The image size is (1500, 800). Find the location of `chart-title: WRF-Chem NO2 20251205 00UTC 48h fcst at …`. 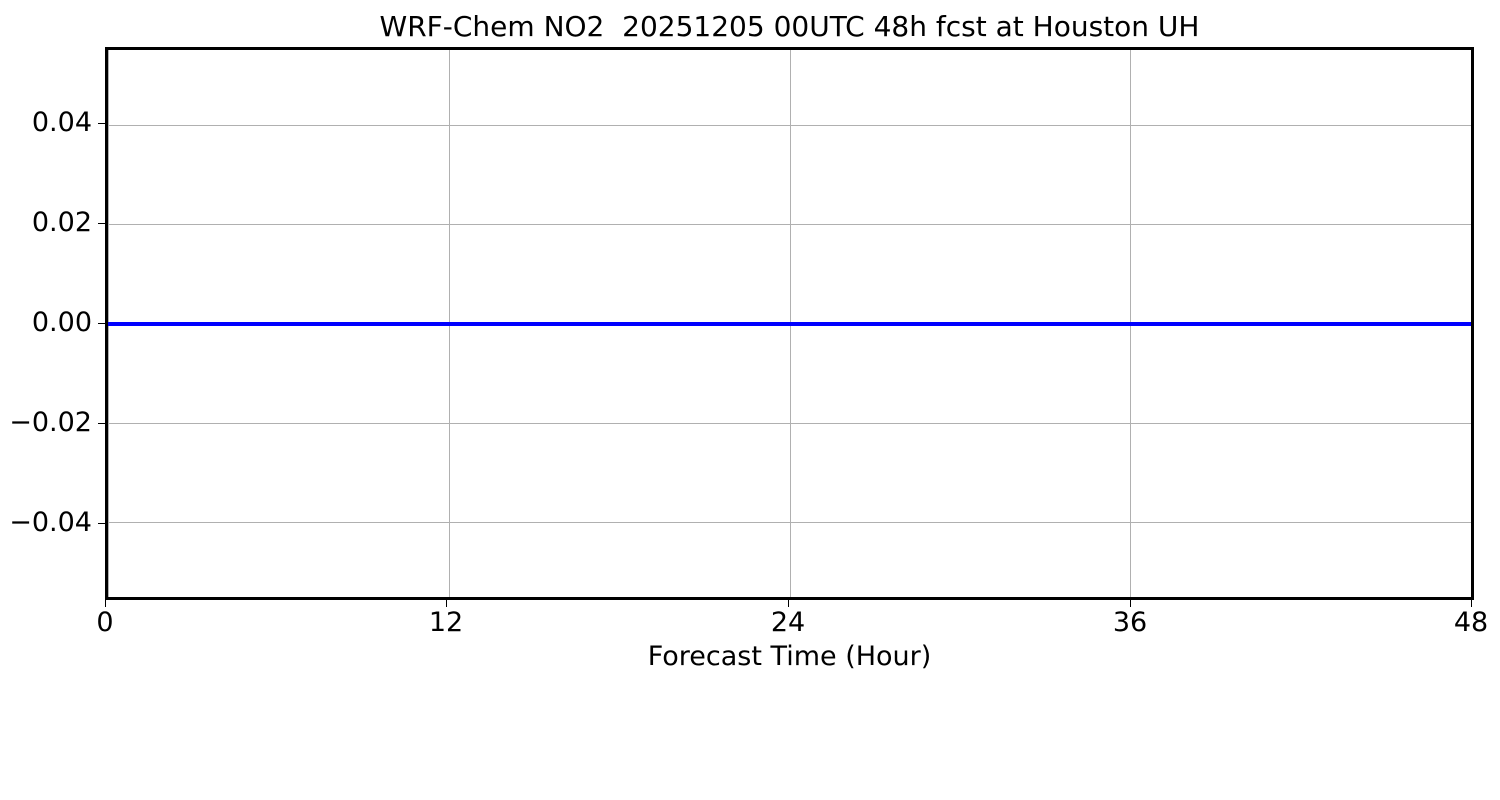

chart-title: WRF-Chem NO2 20251205 00UTC 48h fcst at … is located at coordinates (789, 26).